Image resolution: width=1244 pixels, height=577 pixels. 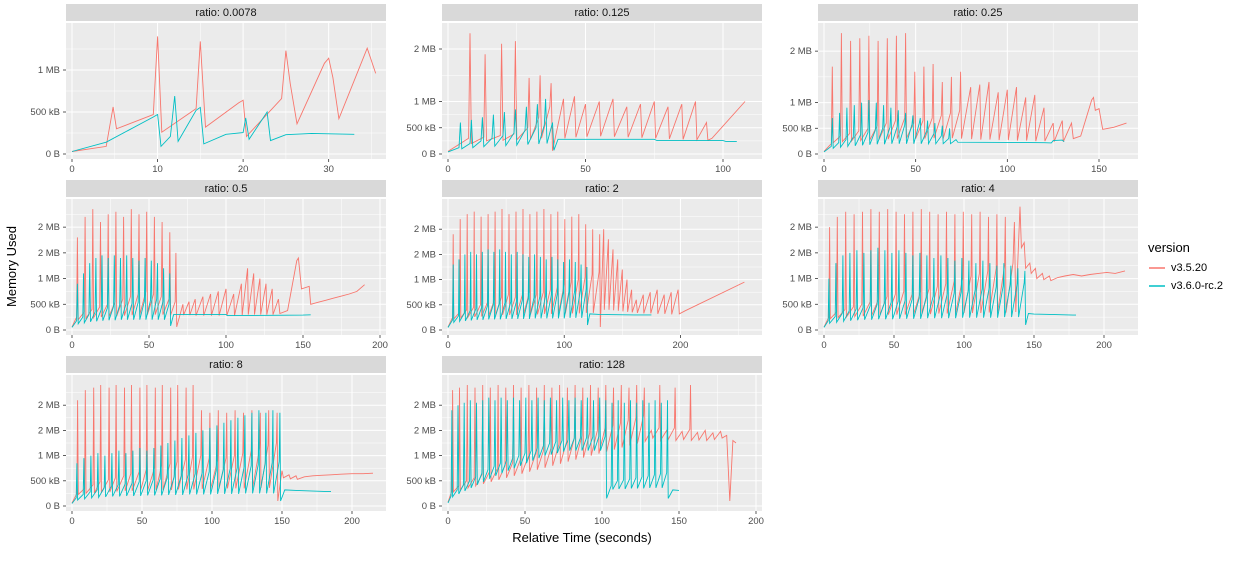 I want to click on facet-ratio-2: ratio: 2 0 B 500 kB 1 MB 2 MB 2 MB 0 100 200, so click(x=582, y=266).